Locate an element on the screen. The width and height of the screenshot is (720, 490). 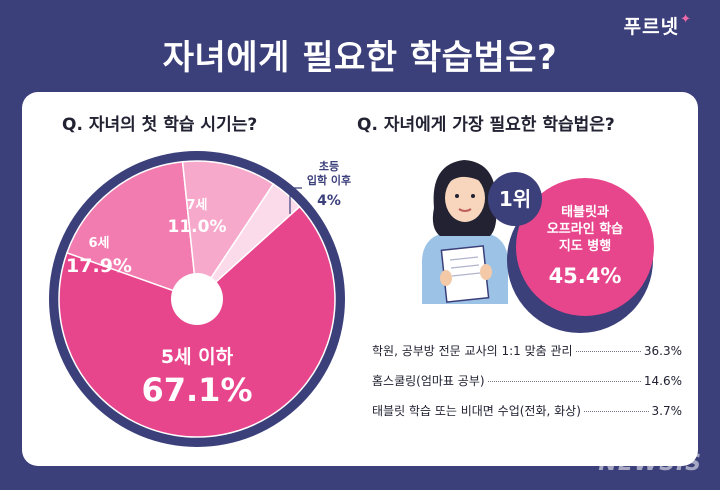
top-answer-bubble: 태블릿과 오프라인 학습 지도 병행 45.4% is located at coordinates (585, 247).